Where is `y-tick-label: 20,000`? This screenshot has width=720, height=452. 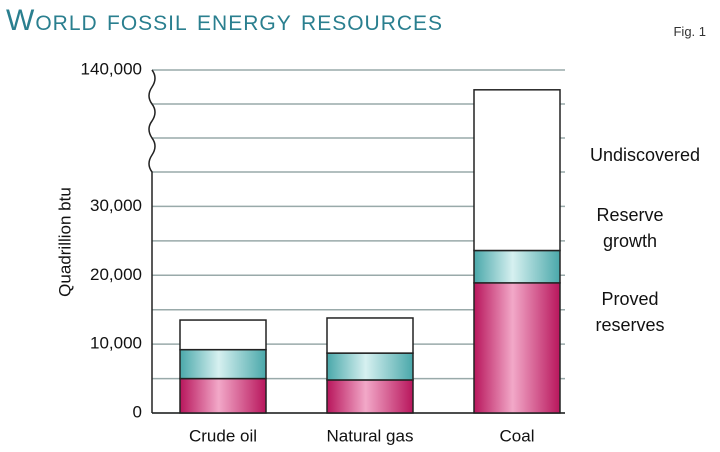 y-tick-label: 20,000 is located at coordinates (116, 274).